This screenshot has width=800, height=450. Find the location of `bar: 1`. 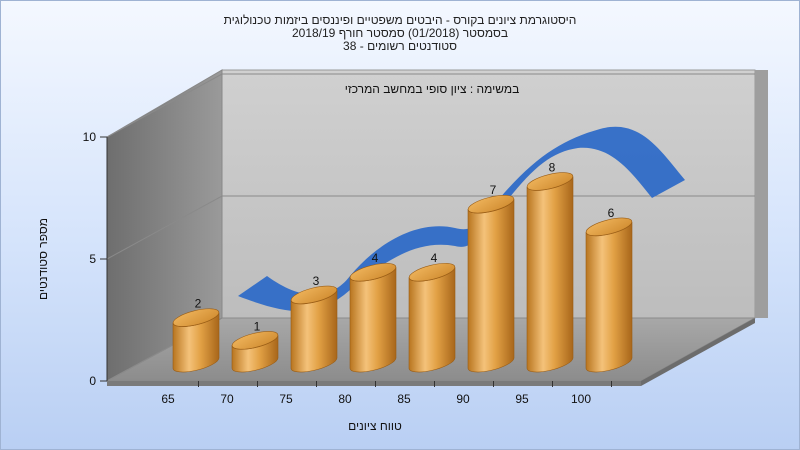

bar: 1 is located at coordinates (255, 346).